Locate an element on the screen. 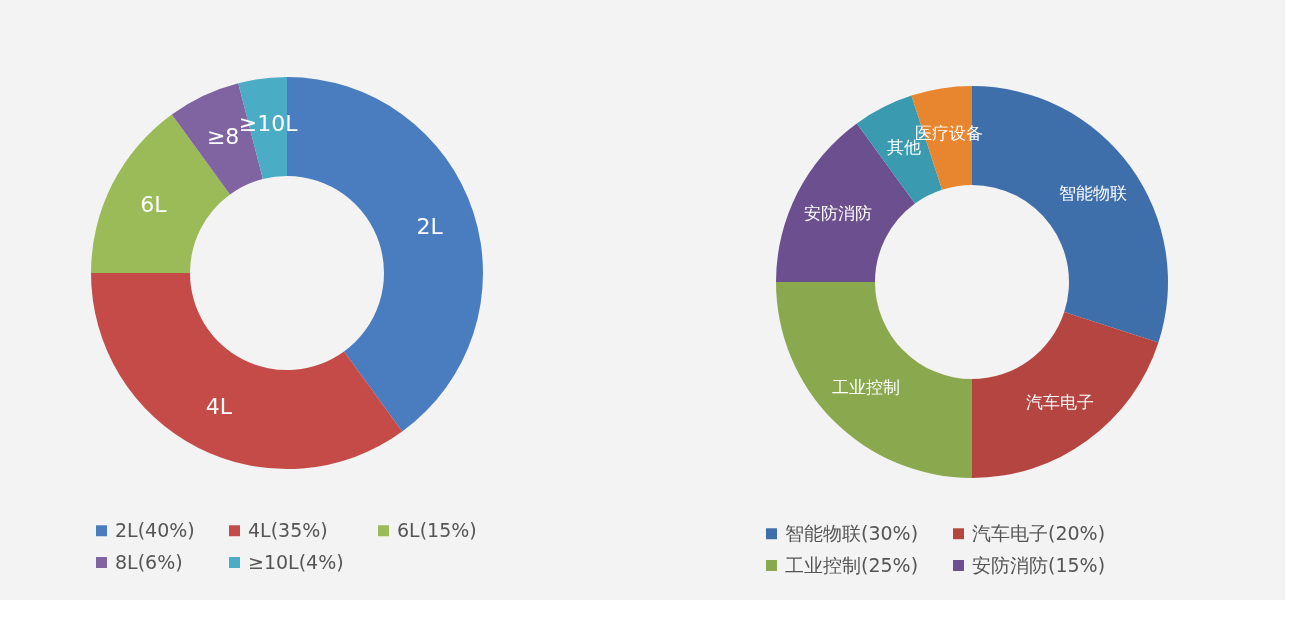  legend-label: 汽车电子(20%) is located at coordinates (1039, 532).